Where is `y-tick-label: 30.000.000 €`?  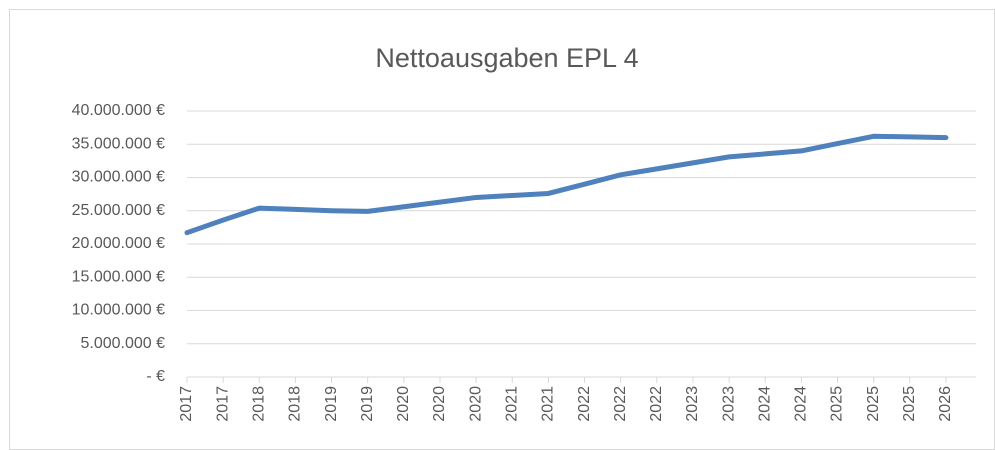 y-tick-label: 30.000.000 € is located at coordinates (119, 177).